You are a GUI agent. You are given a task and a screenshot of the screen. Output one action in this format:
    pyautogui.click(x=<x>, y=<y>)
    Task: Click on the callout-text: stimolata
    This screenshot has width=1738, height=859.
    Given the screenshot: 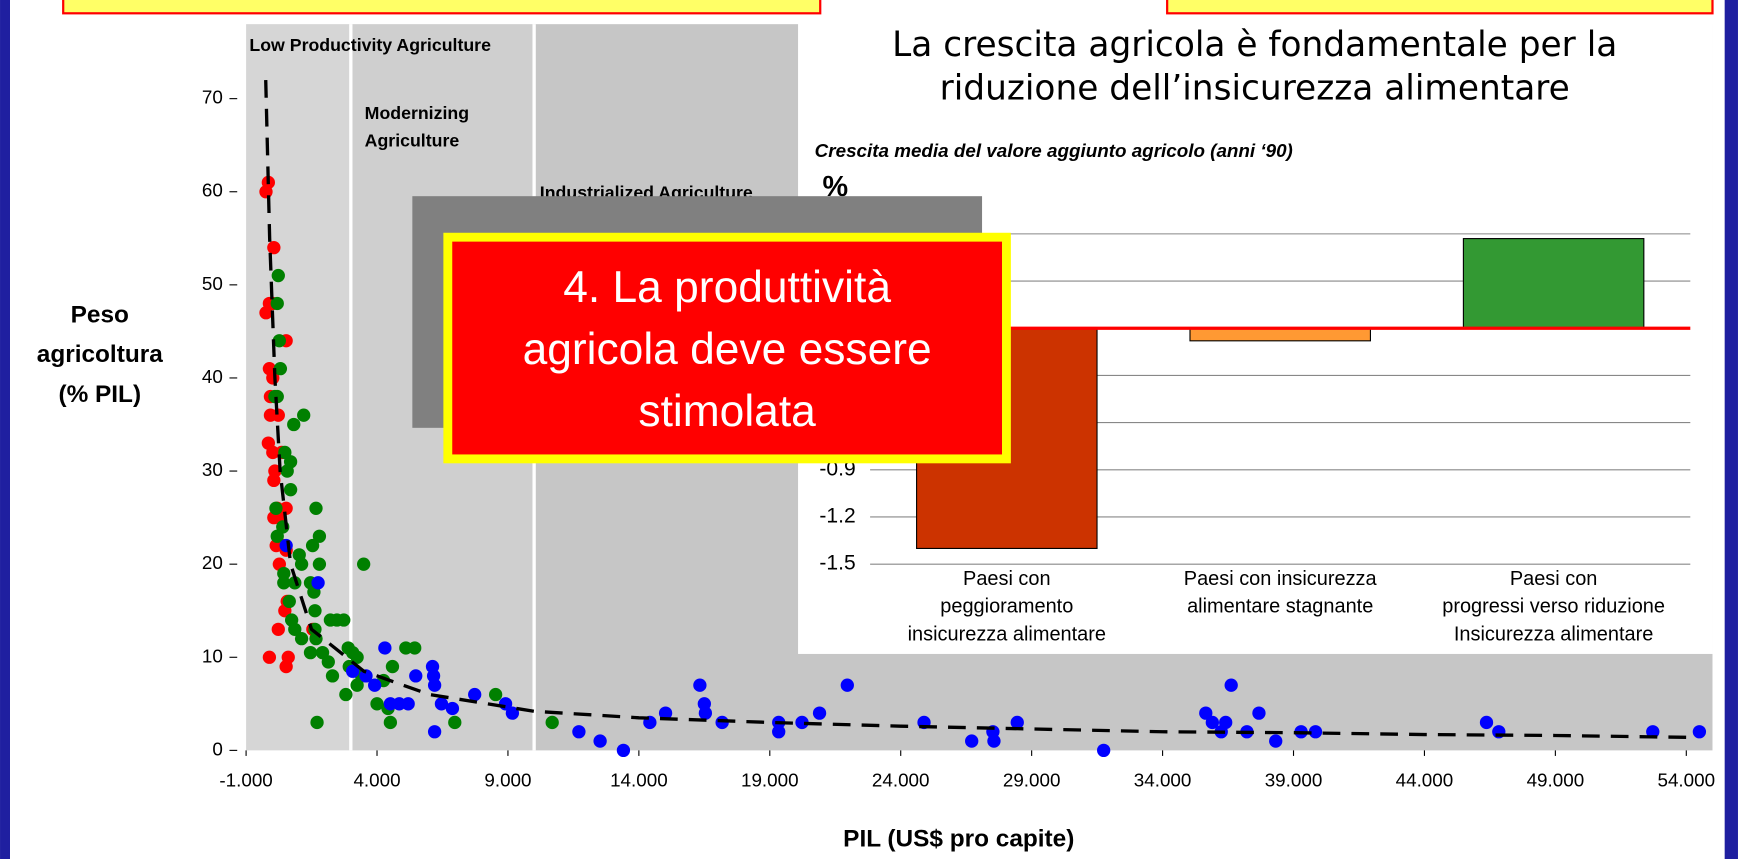 What is the action you would take?
    pyautogui.click(x=727, y=411)
    